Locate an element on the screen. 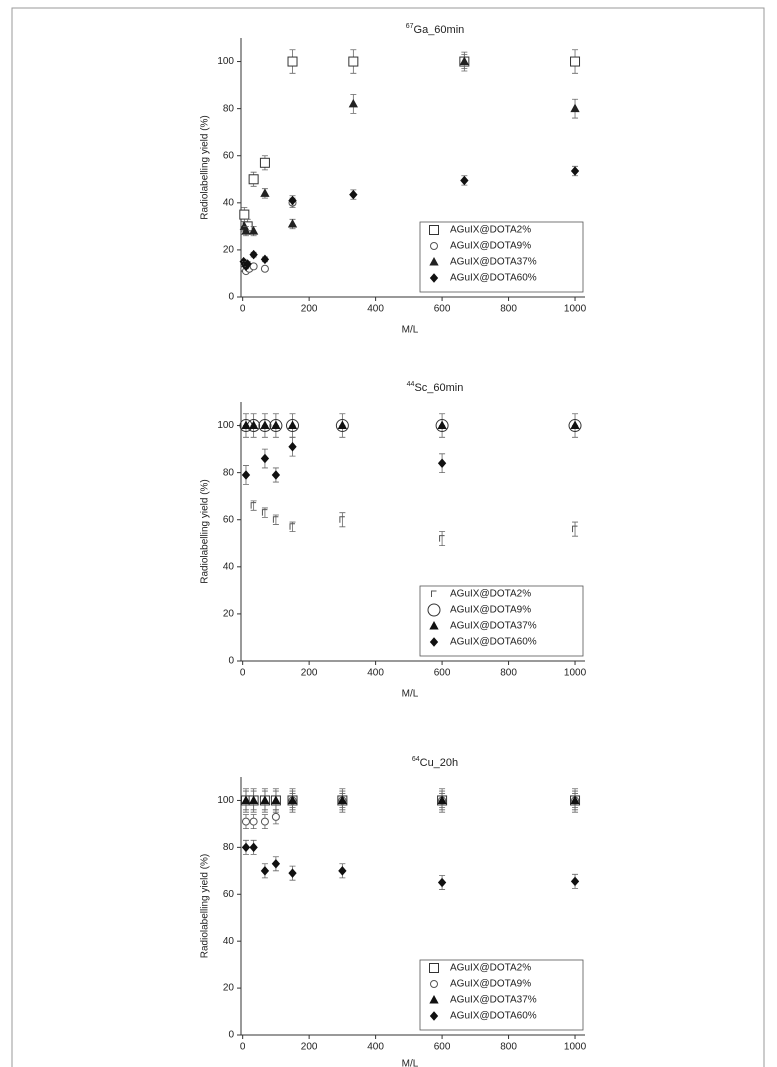  title-superscript: 67 is located at coordinates (410, 26).